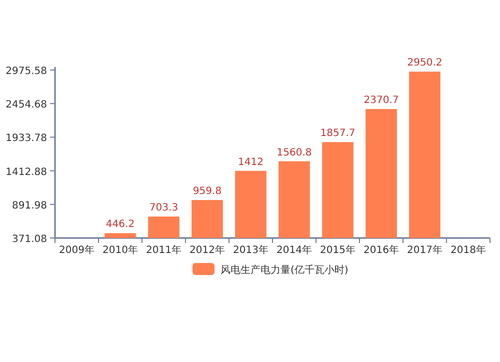  Describe the element at coordinates (338, 134) in the screenshot. I see `data-label: 1857.7` at that location.